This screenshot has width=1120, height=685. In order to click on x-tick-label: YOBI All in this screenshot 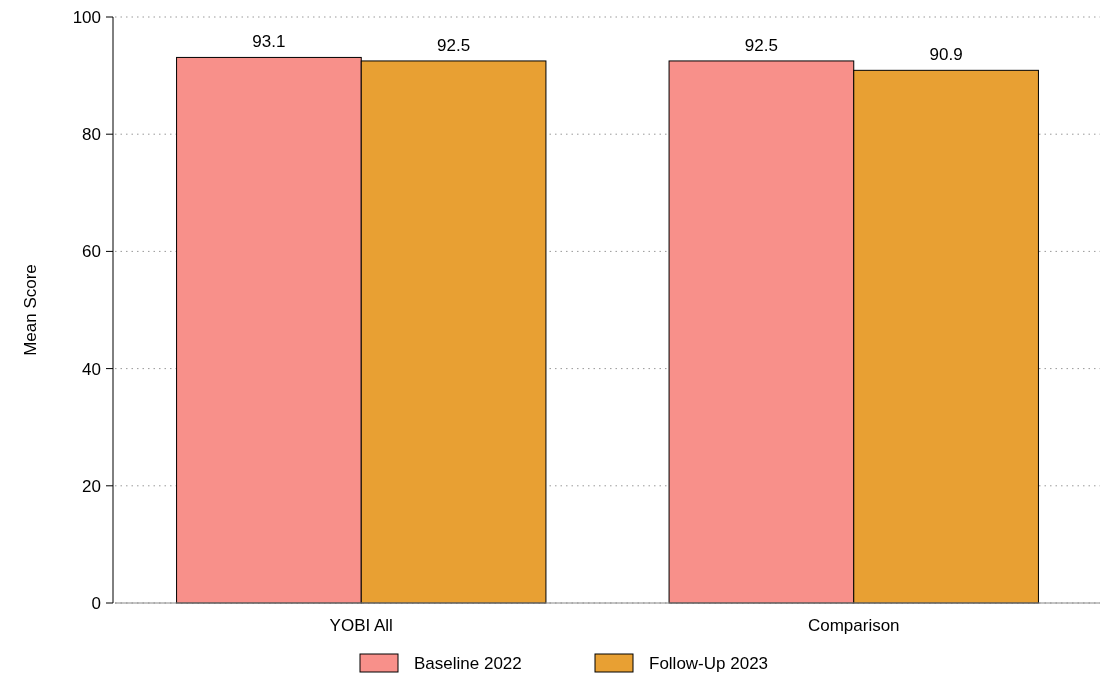, I will do `click(361, 625)`.